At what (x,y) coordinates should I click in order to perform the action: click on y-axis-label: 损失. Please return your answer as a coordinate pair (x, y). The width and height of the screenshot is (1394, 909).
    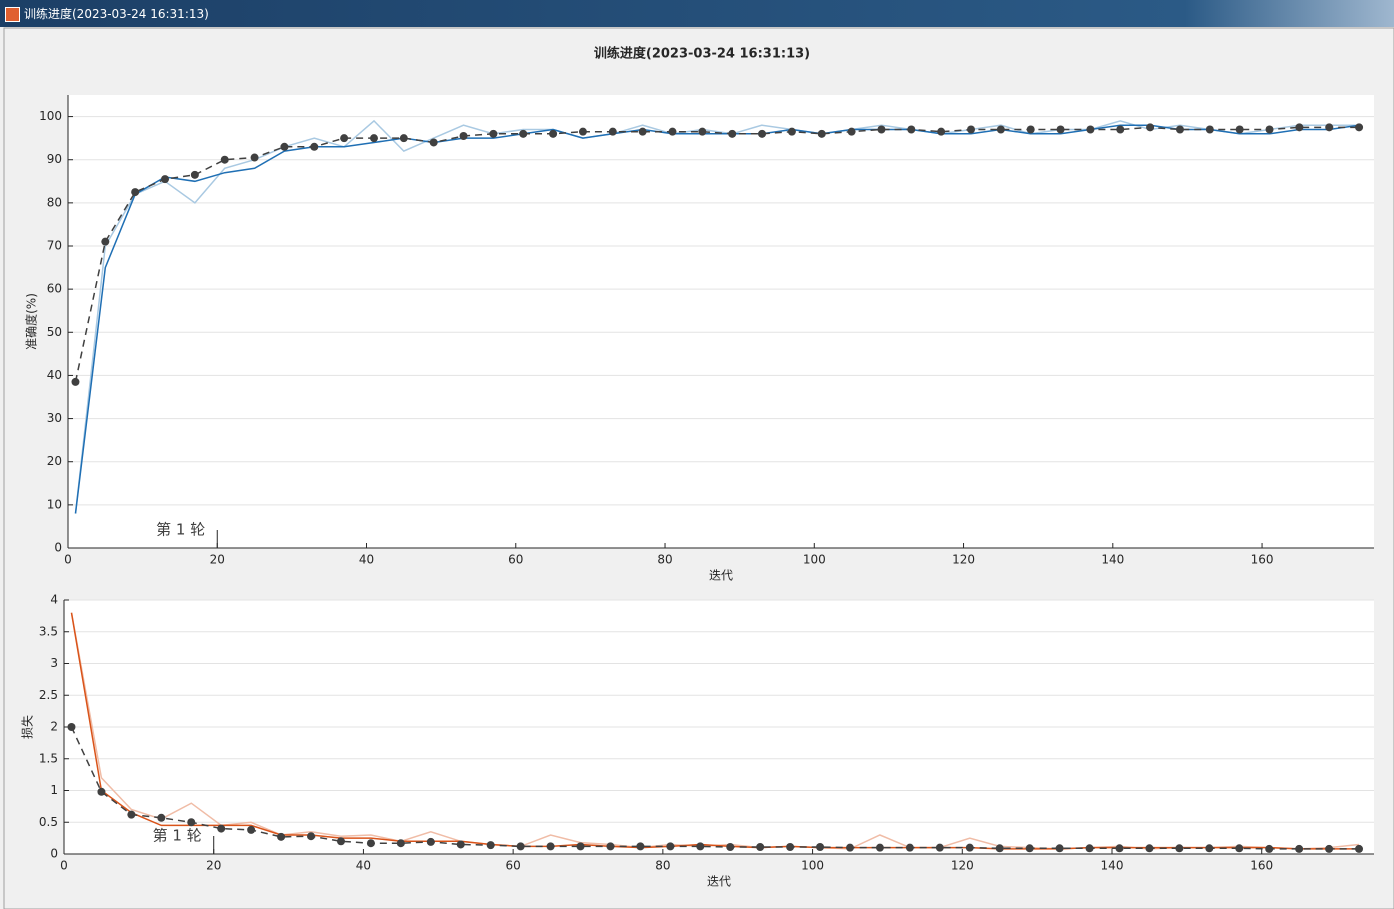
    Looking at the image, I should click on (27, 727).